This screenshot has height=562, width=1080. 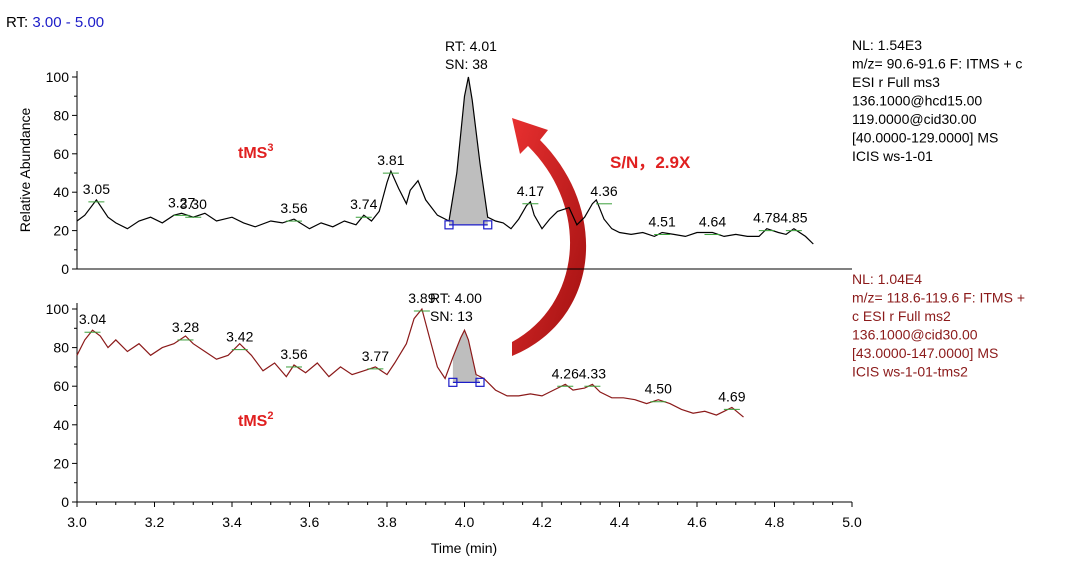 I want to click on peak-label: 3.05, so click(x=96, y=189).